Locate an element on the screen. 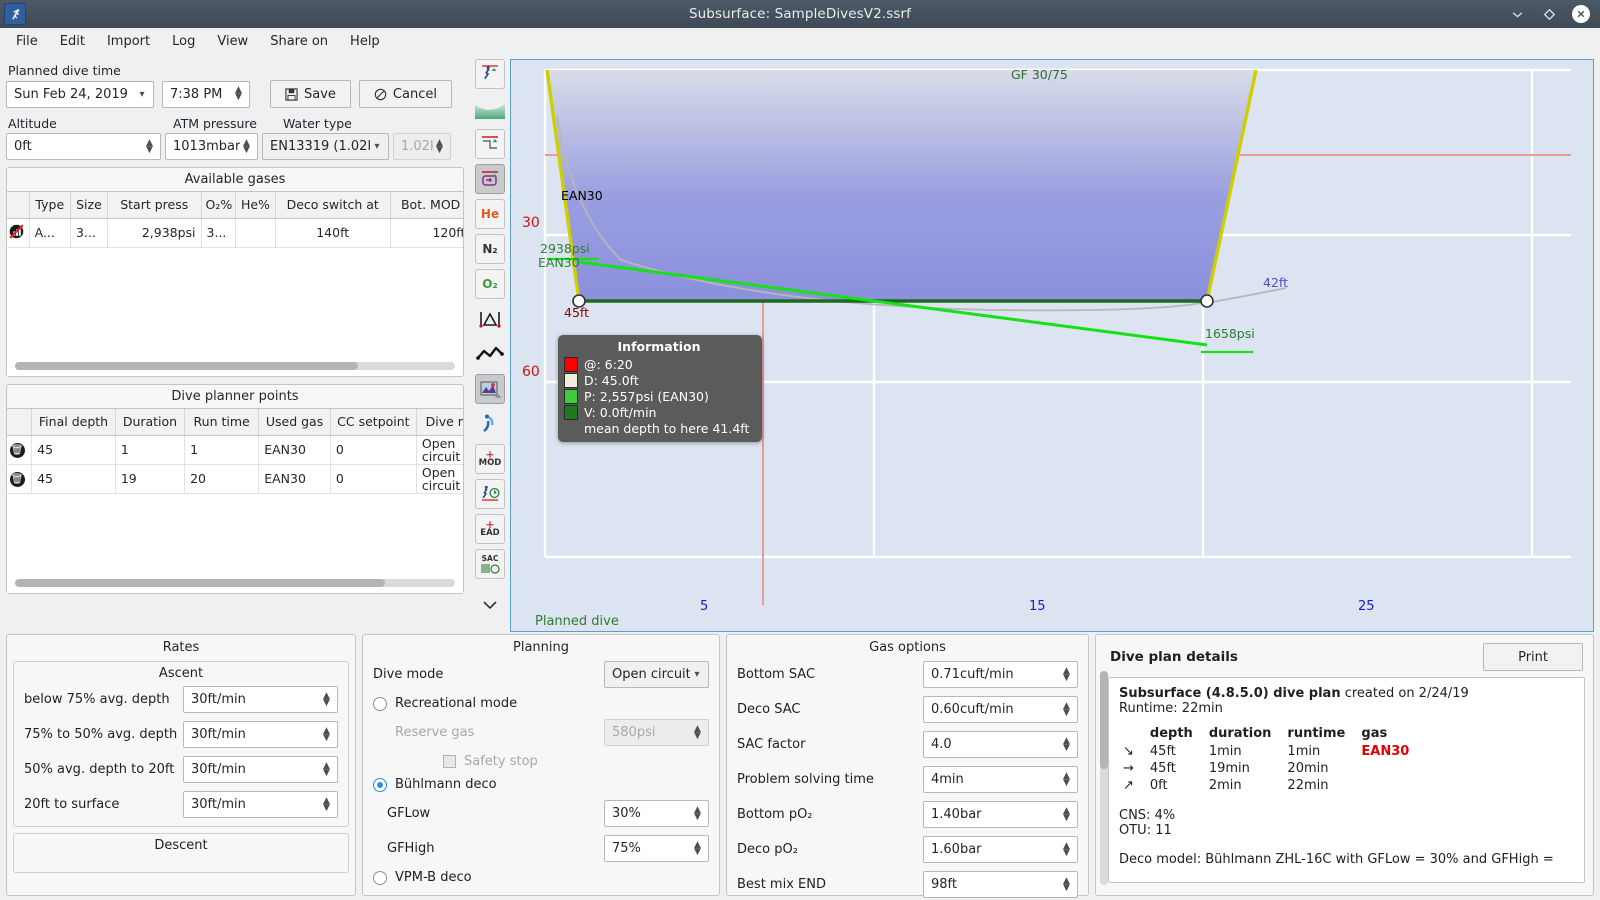 The height and width of the screenshot is (900, 1600). partial-pressure-icon is located at coordinates (490, 389).